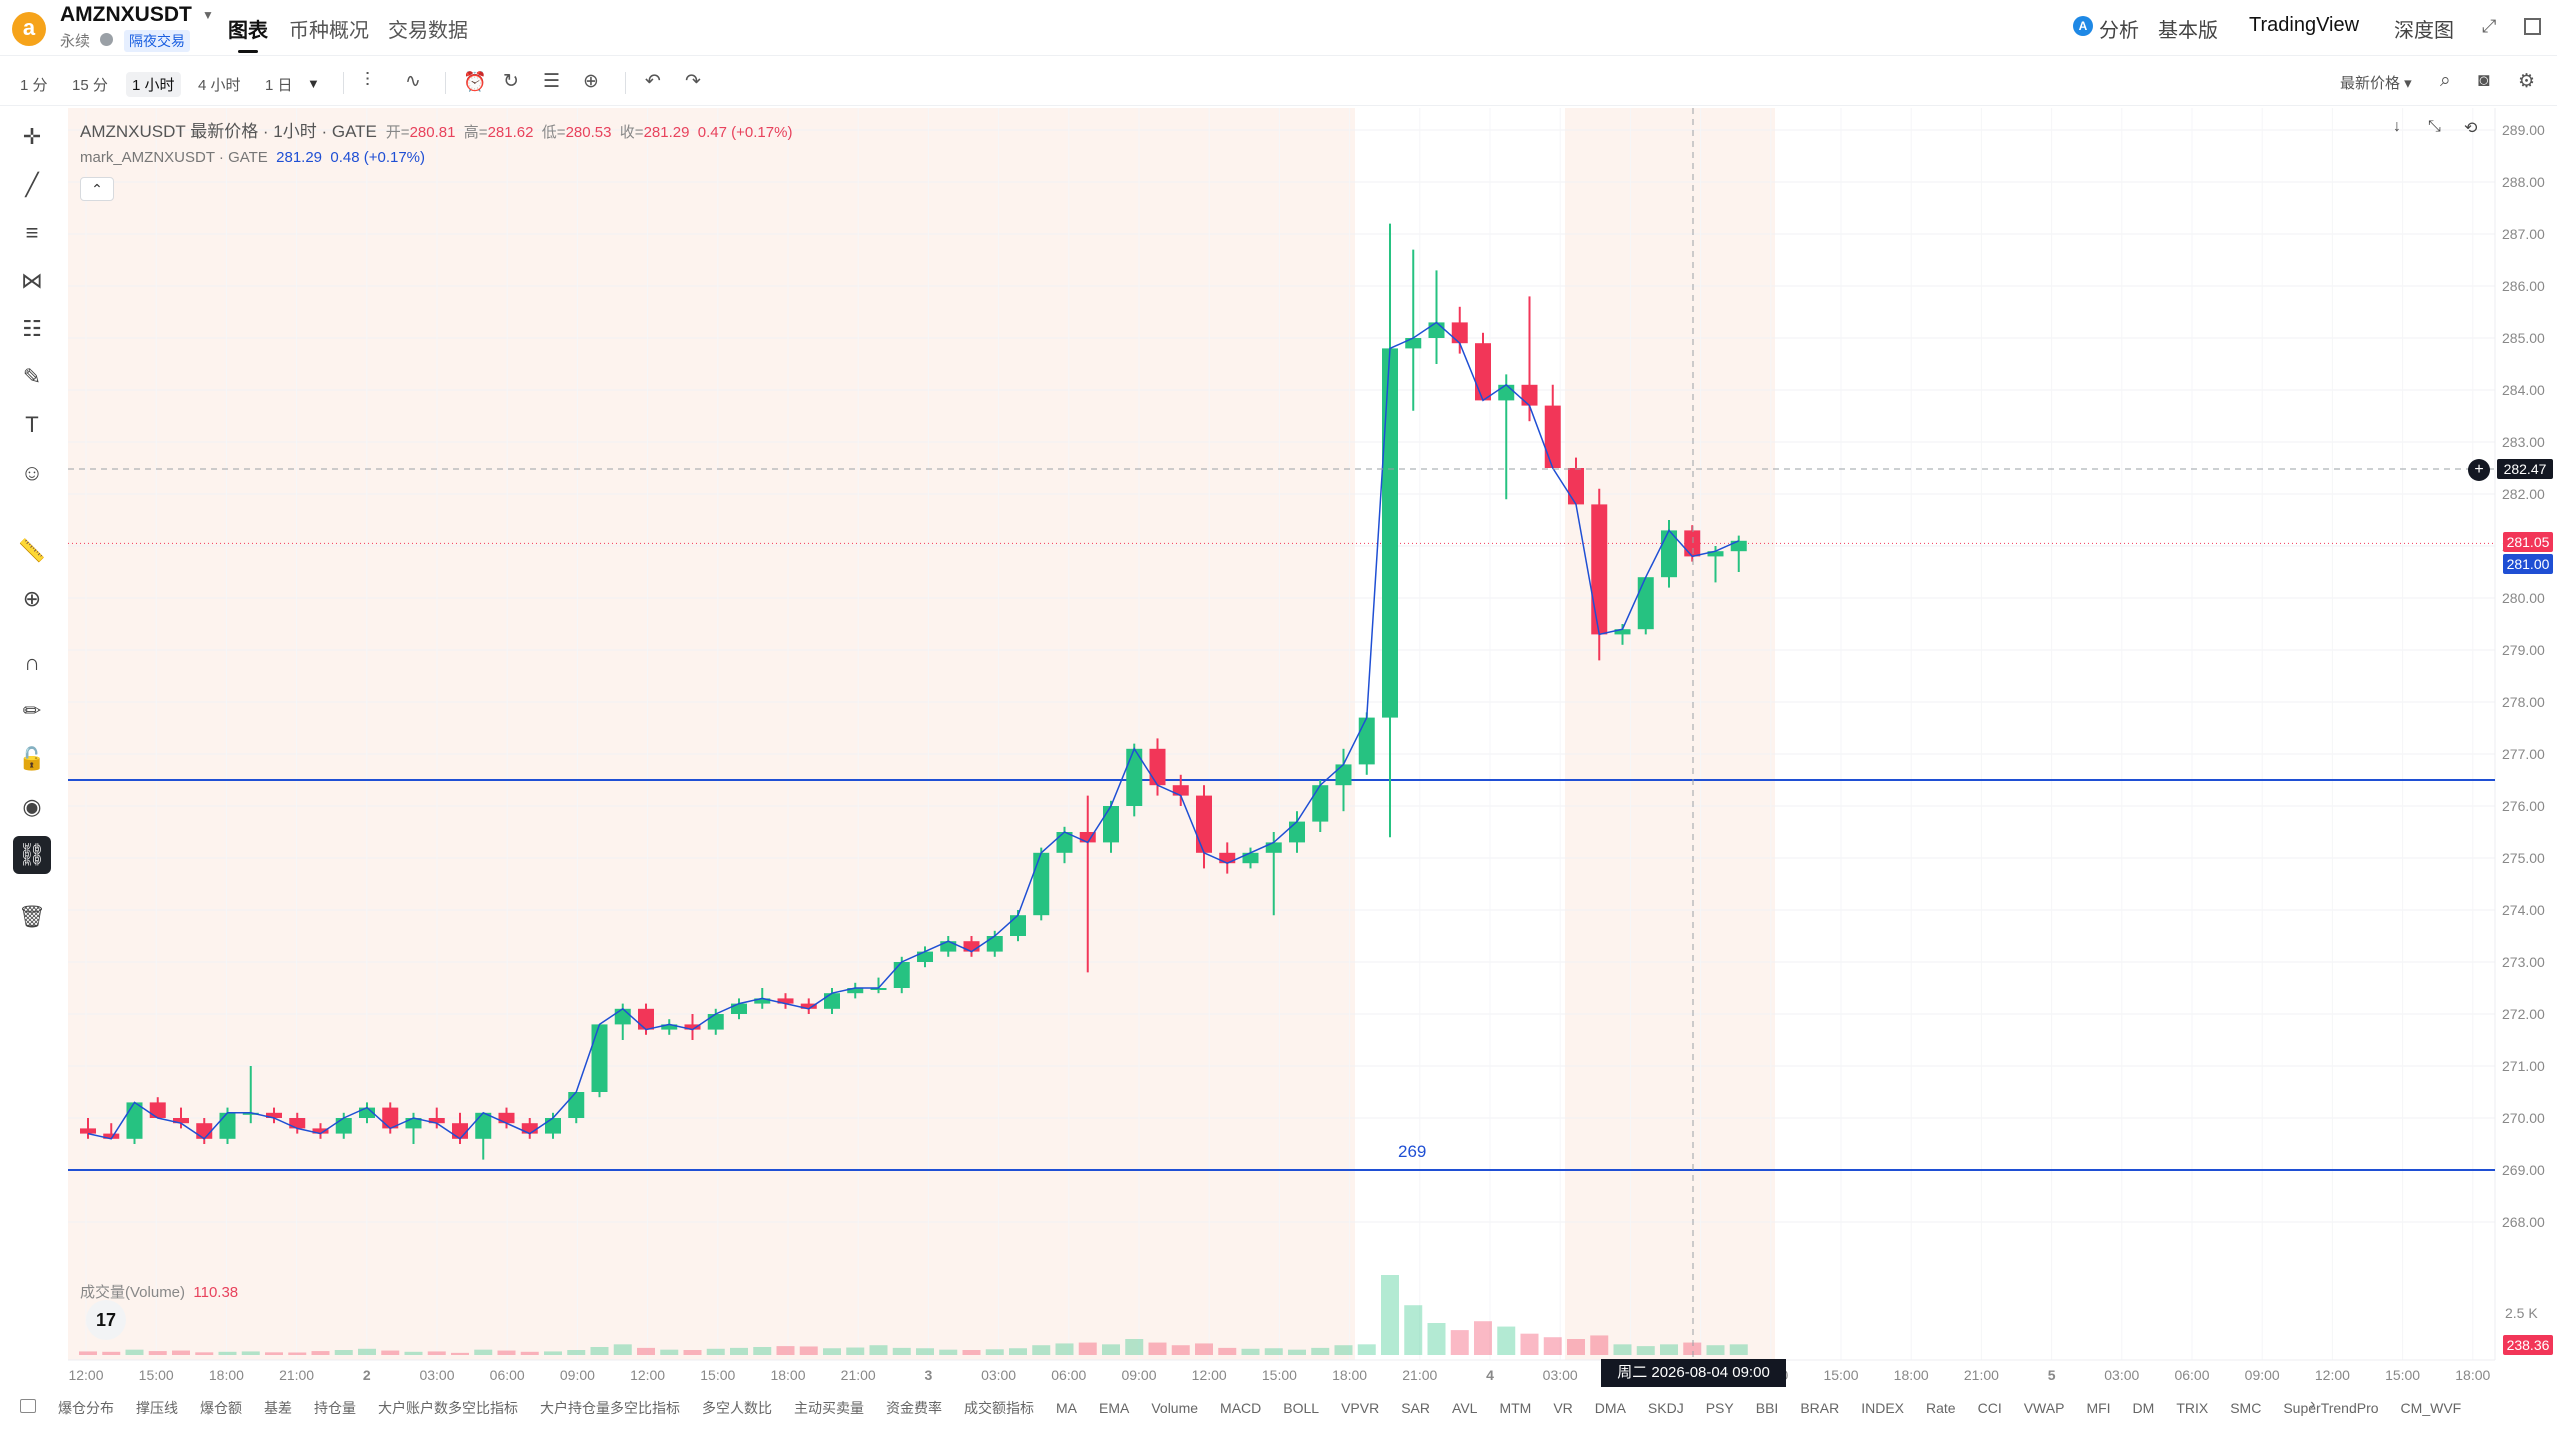 Image resolution: width=2557 pixels, height=1437 pixels. I want to click on price-type-select: 最新价格 ▾, so click(2376, 83).